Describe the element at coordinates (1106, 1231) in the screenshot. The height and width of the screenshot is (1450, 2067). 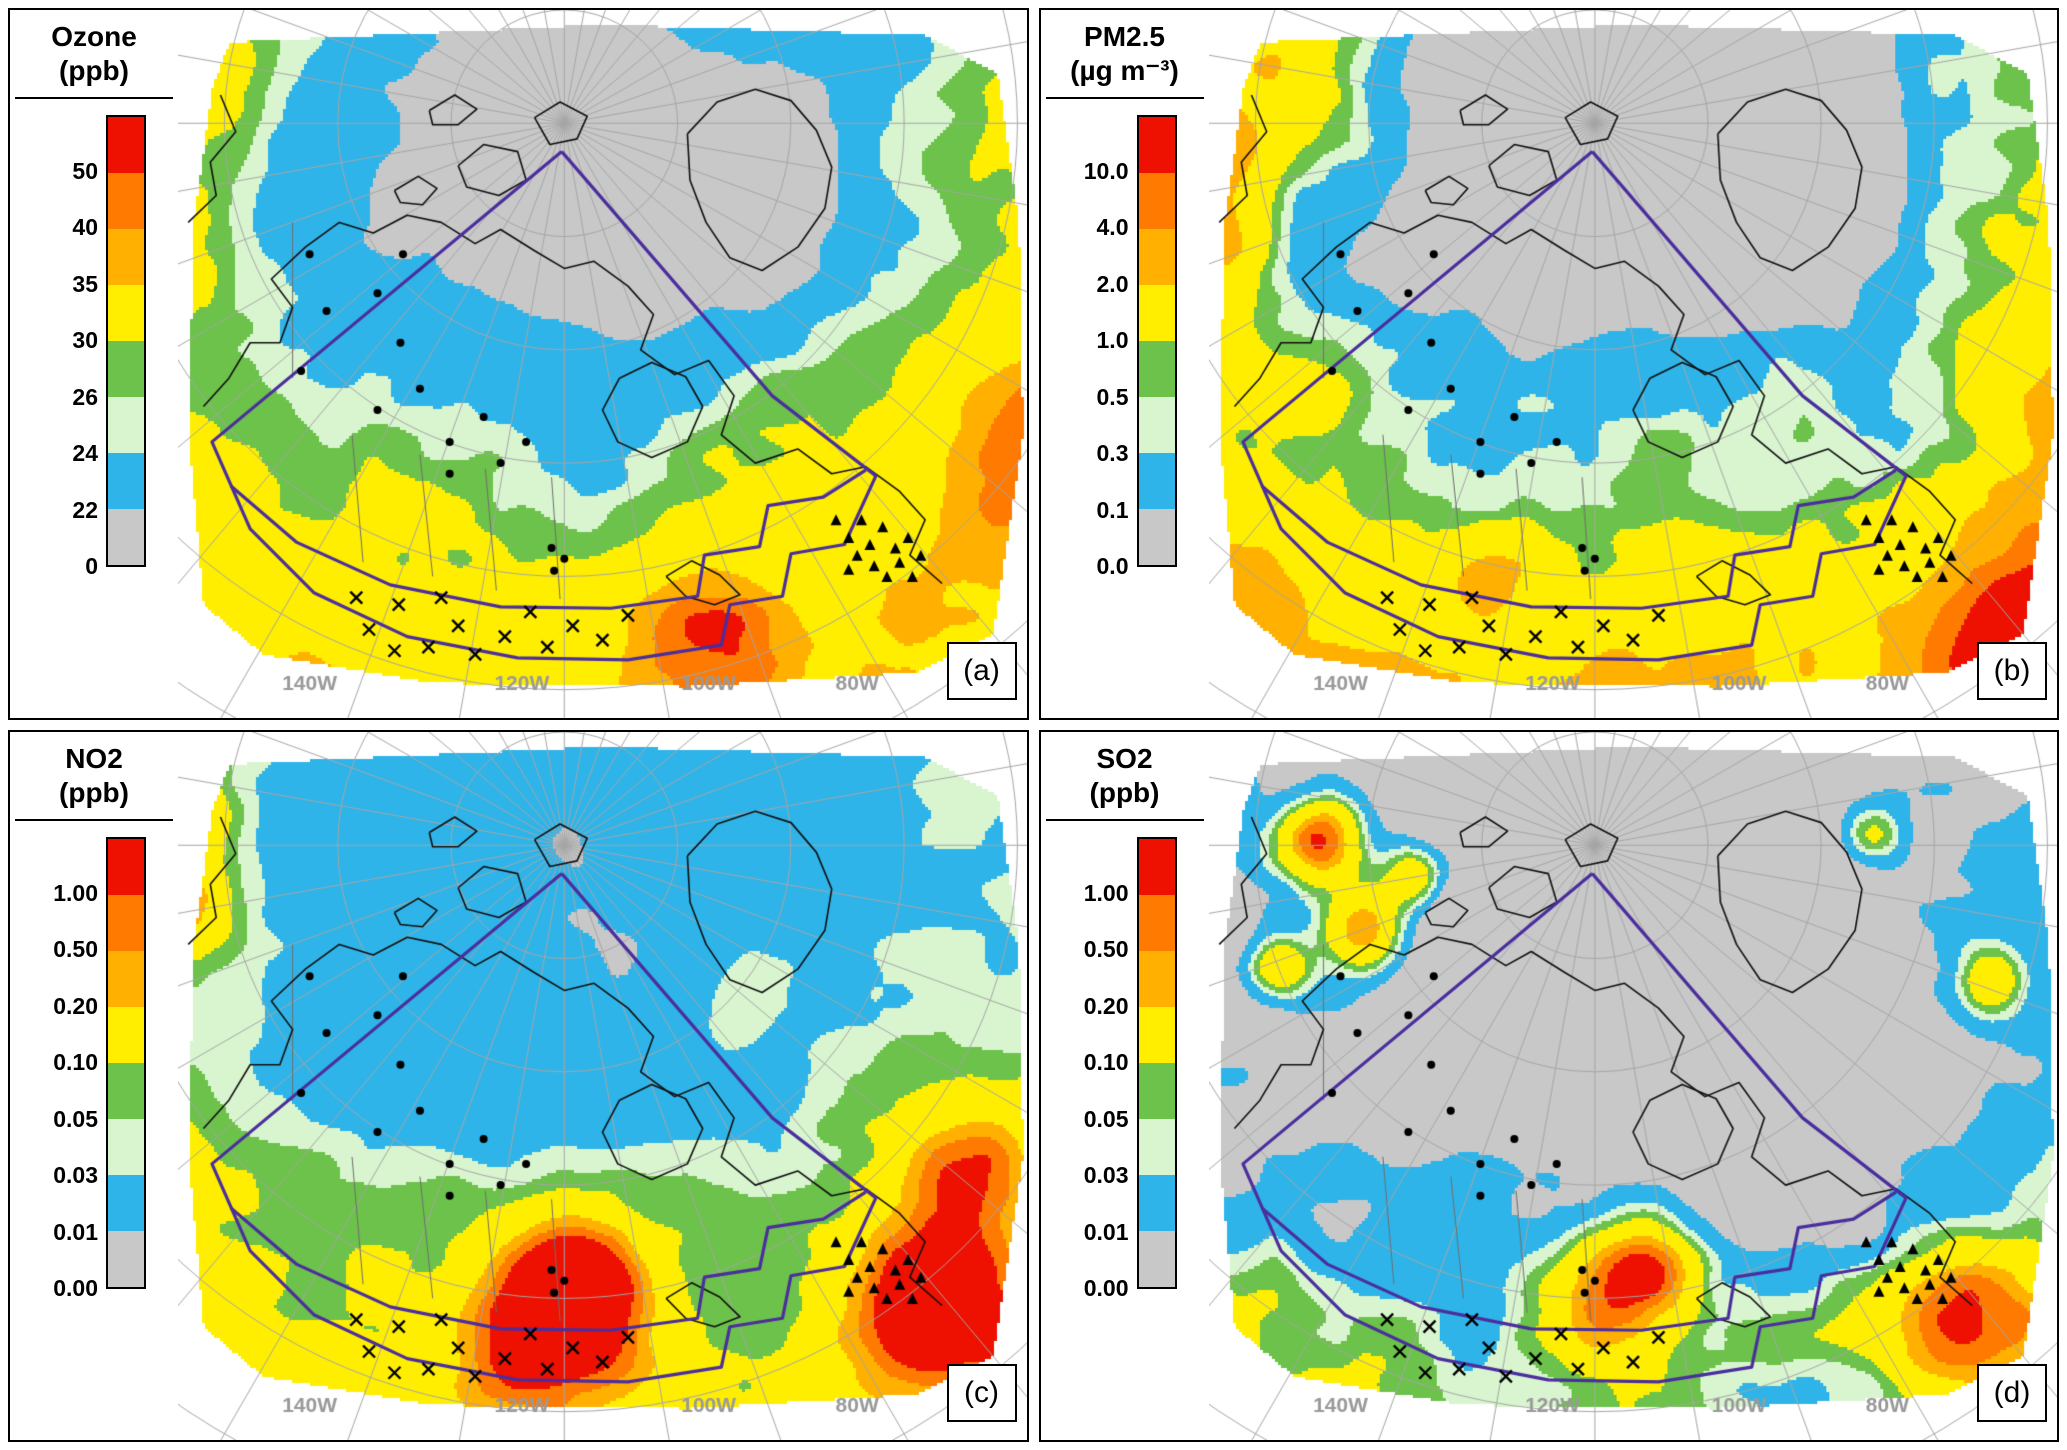
I see `colorbar-tick: 0.01` at that location.